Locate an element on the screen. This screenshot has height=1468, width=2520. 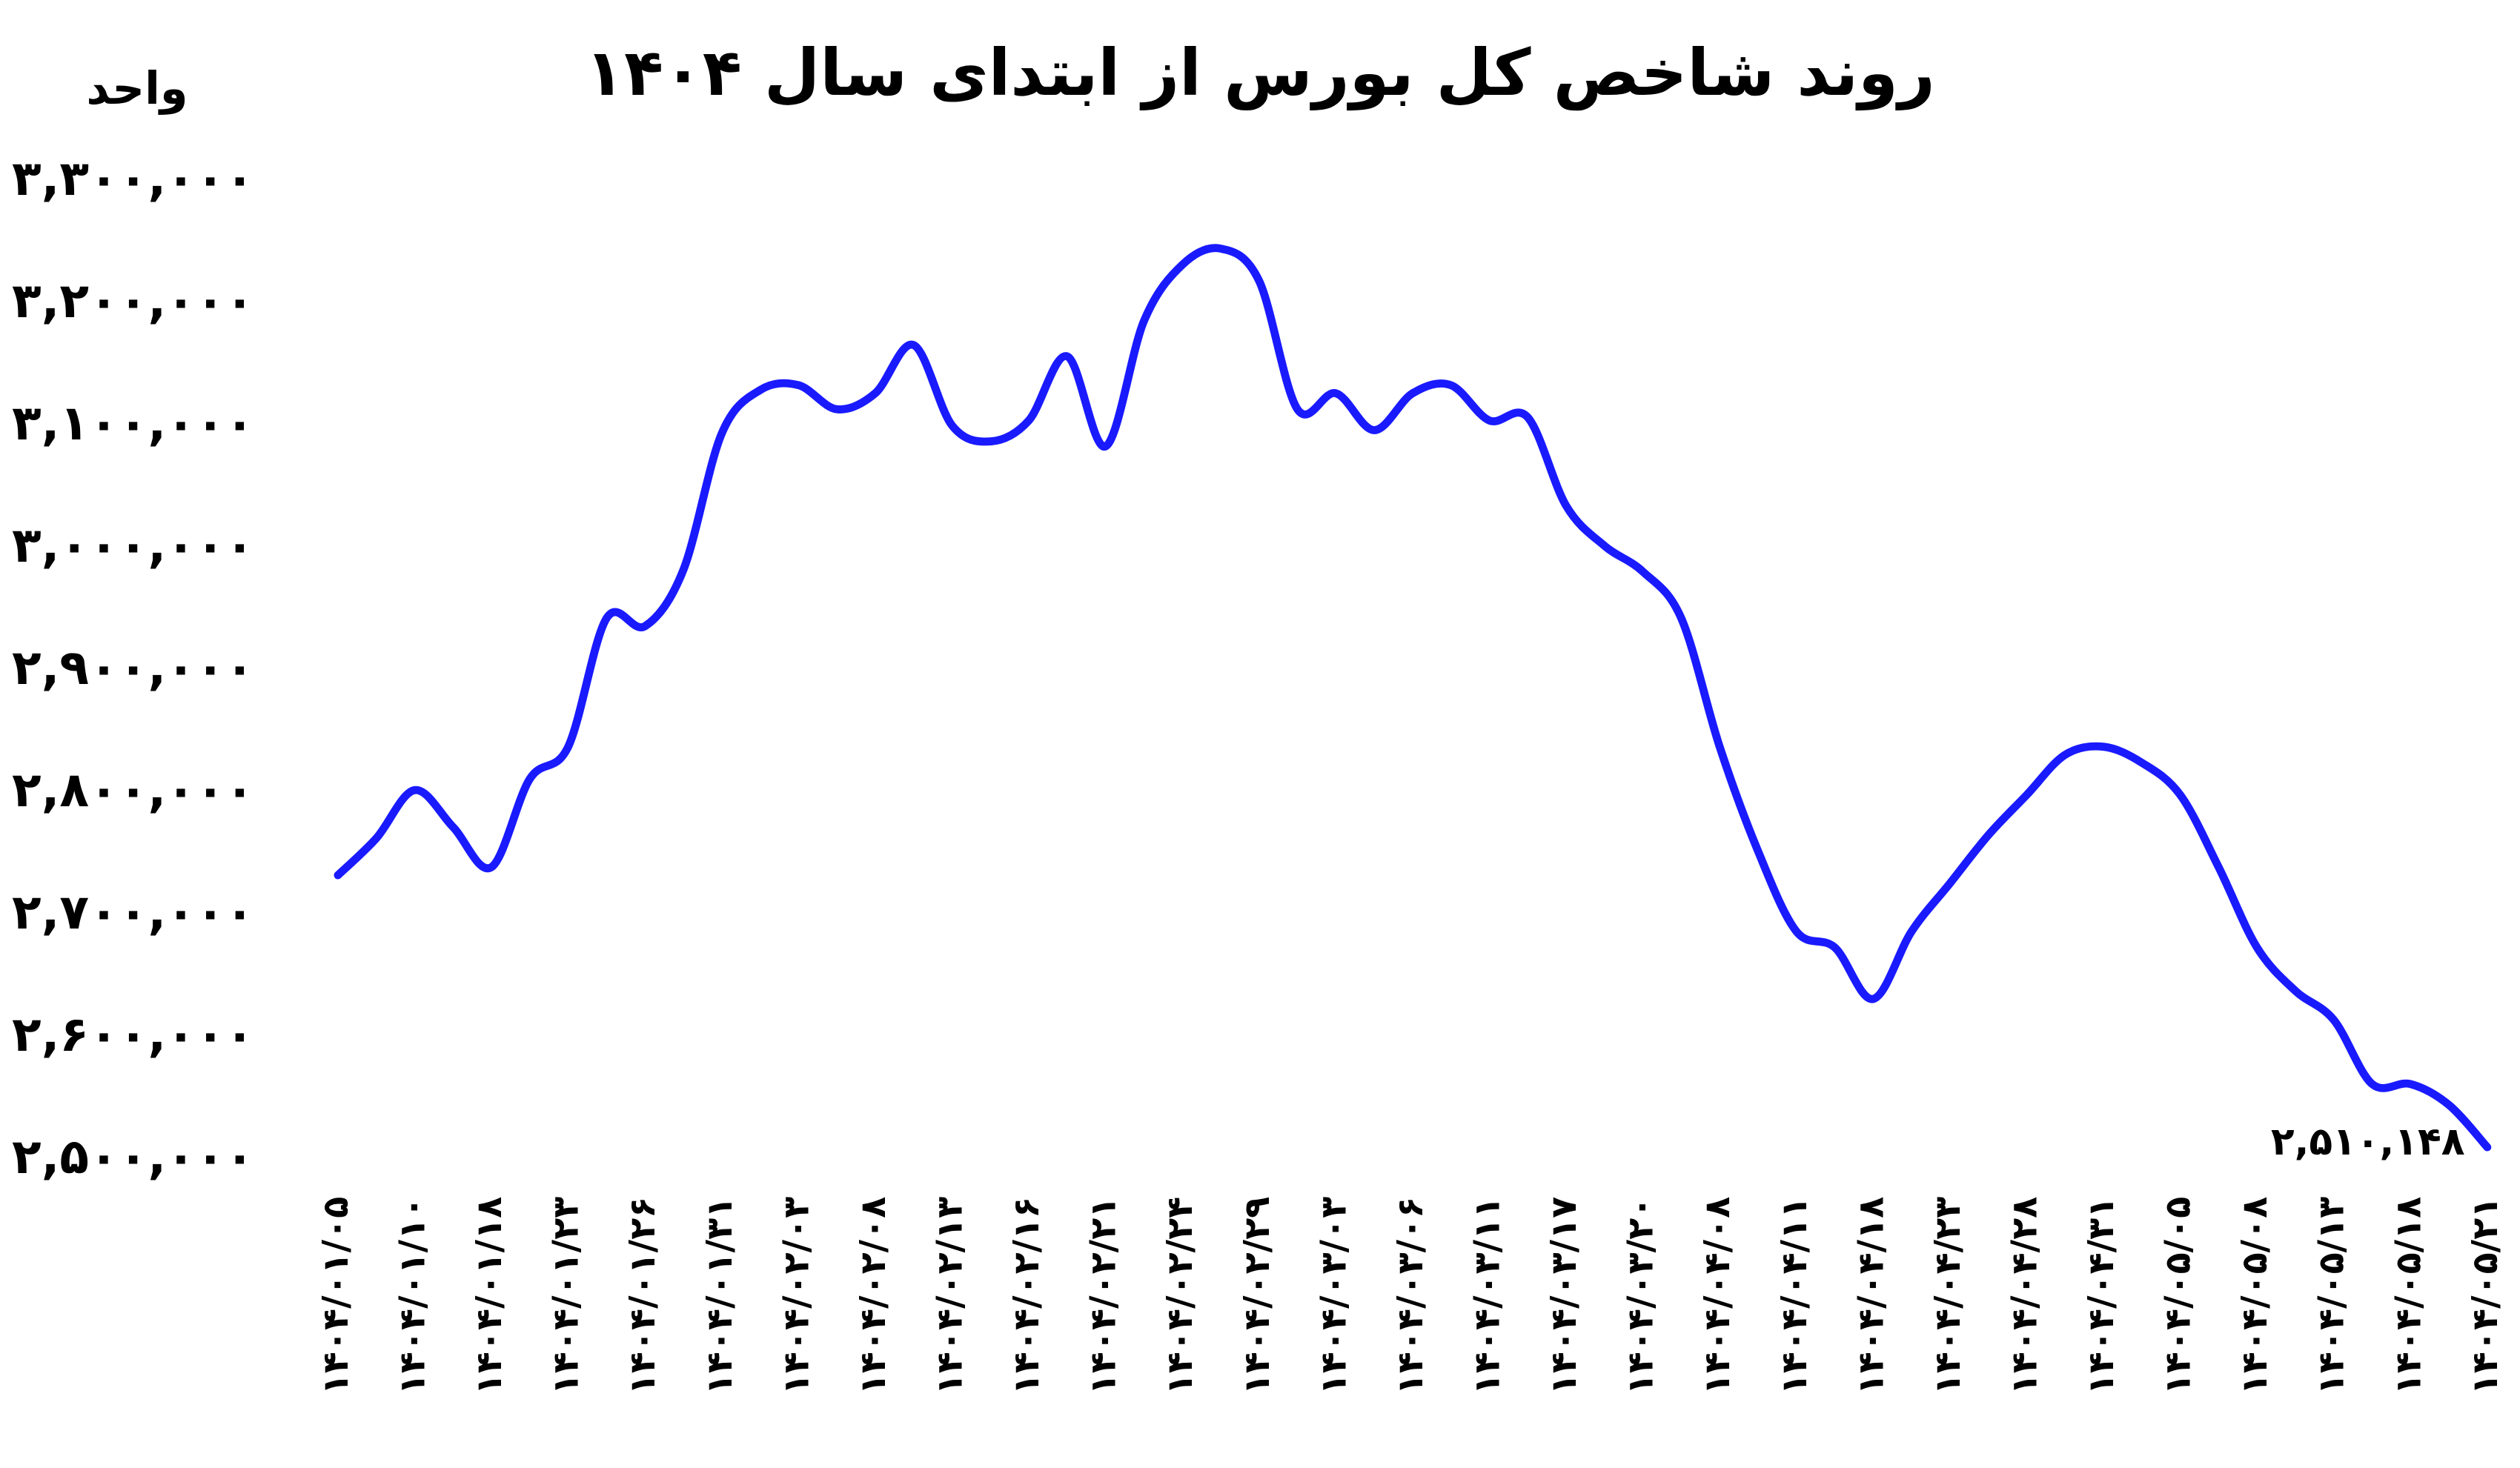
y-tick-label: ۳,۱۰۰,۰۰۰ is located at coordinates (133, 423).